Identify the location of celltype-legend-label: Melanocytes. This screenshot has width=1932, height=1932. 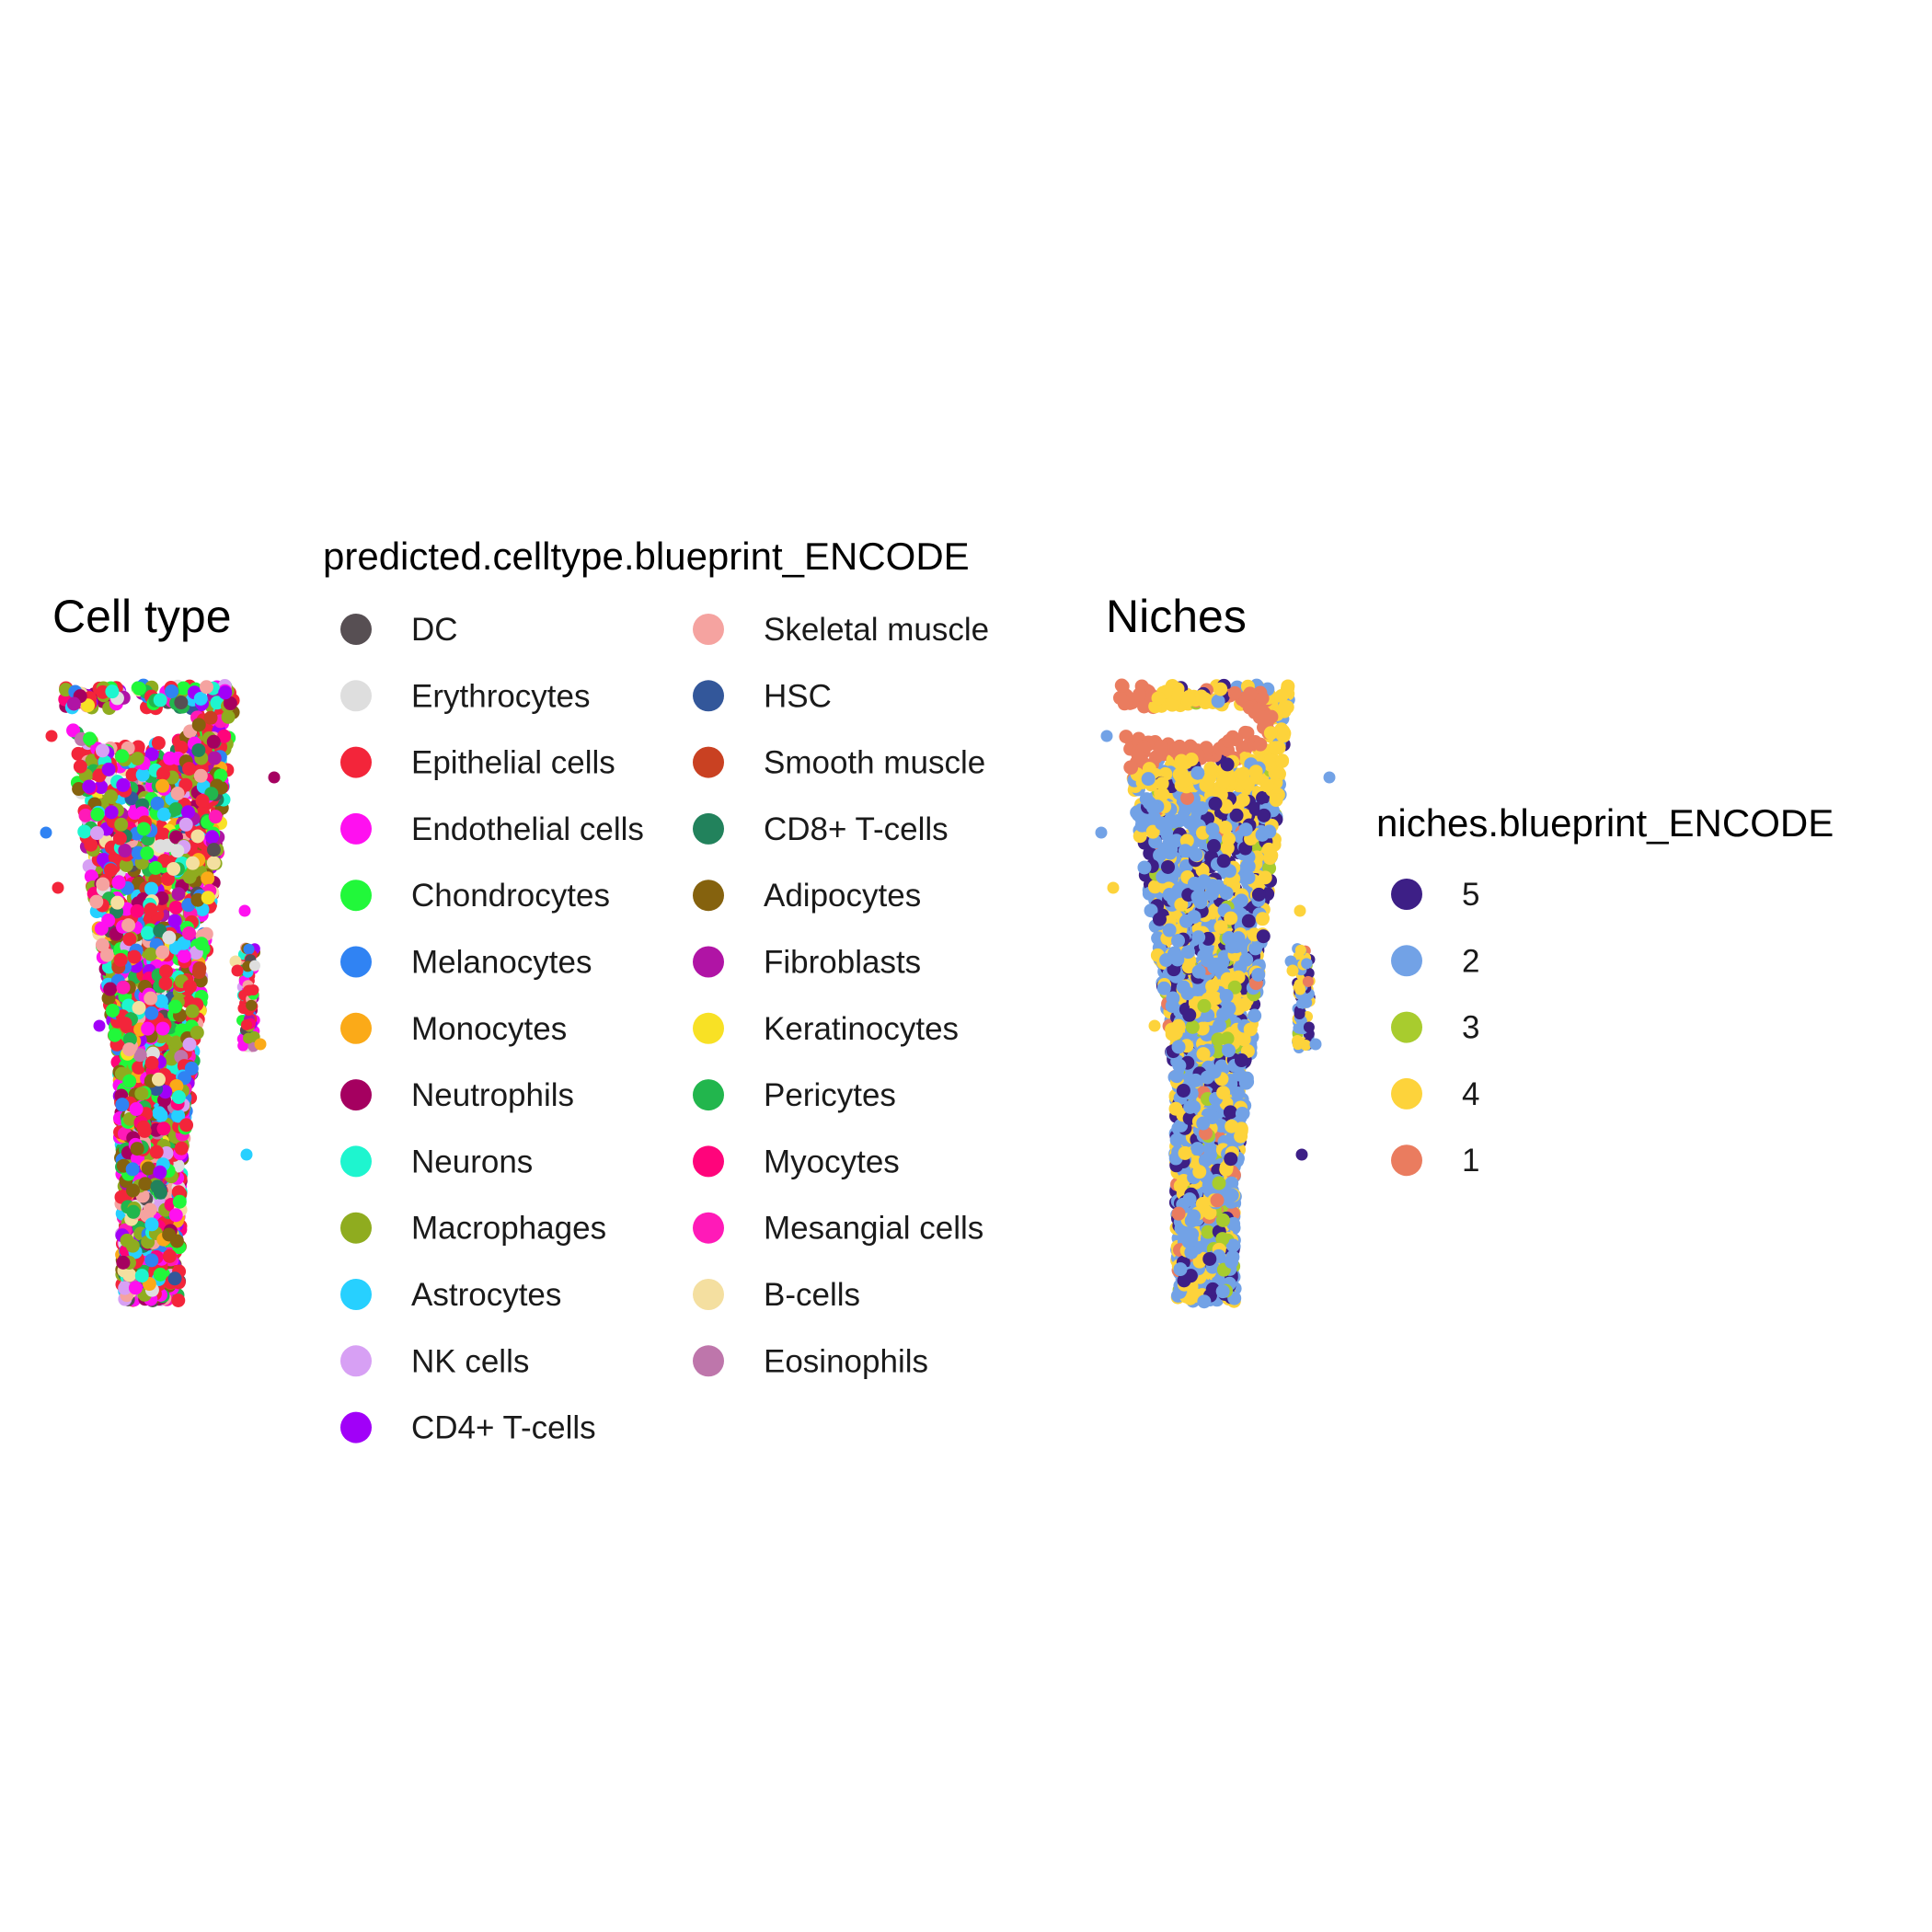
(501, 963).